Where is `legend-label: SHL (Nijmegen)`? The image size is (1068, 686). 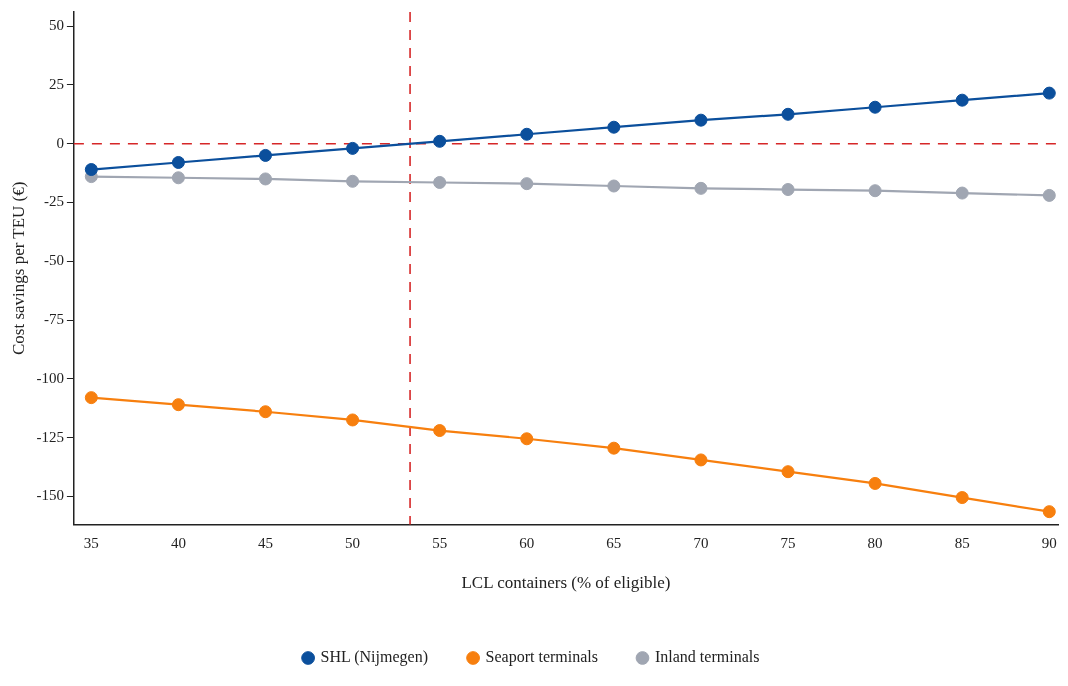 legend-label: SHL (Nijmegen) is located at coordinates (374, 657).